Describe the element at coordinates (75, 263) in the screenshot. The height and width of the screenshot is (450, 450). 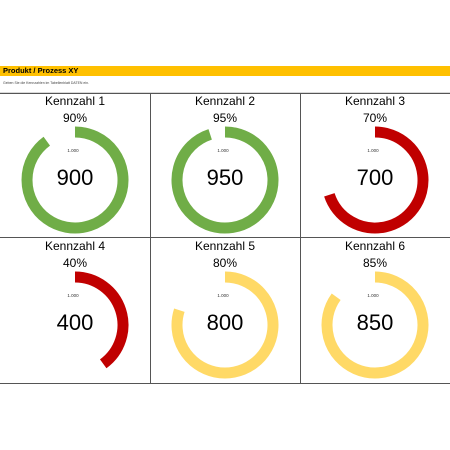
I see `kpi-percent: 40%` at that location.